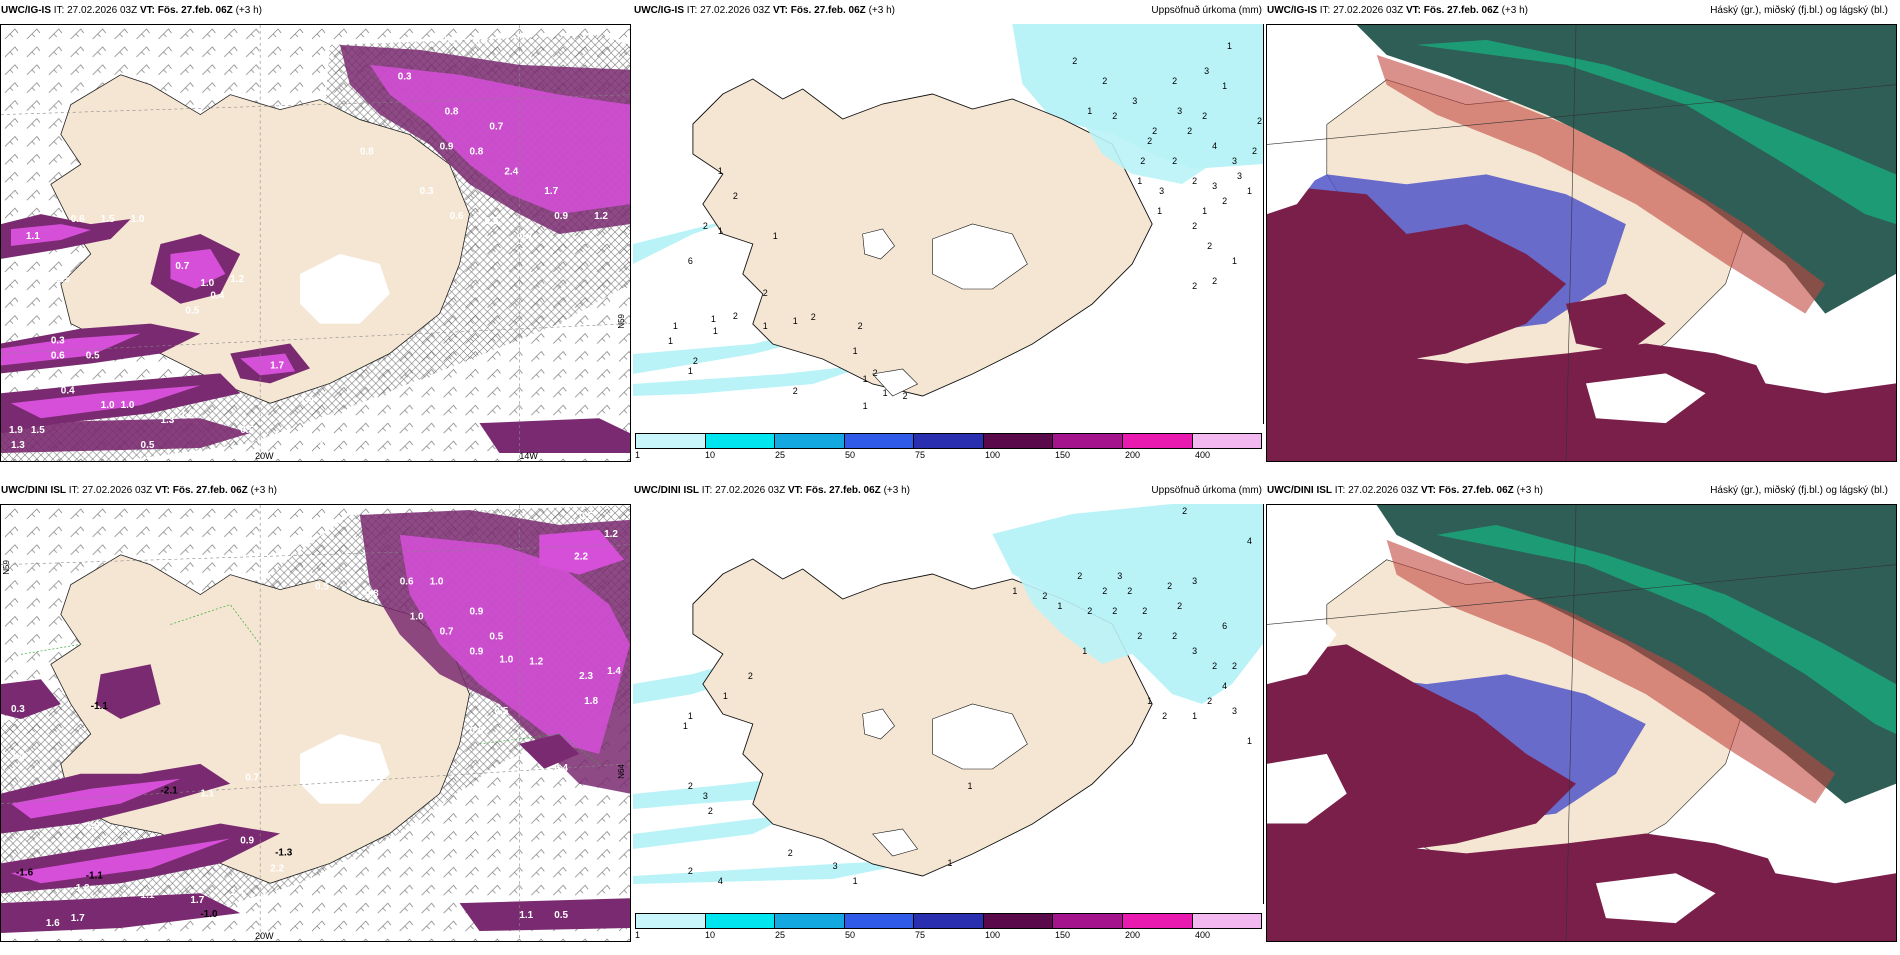  What do you see at coordinates (1292, 10) in the screenshot?
I see `model-name: UWC/IG-IS` at bounding box center [1292, 10].